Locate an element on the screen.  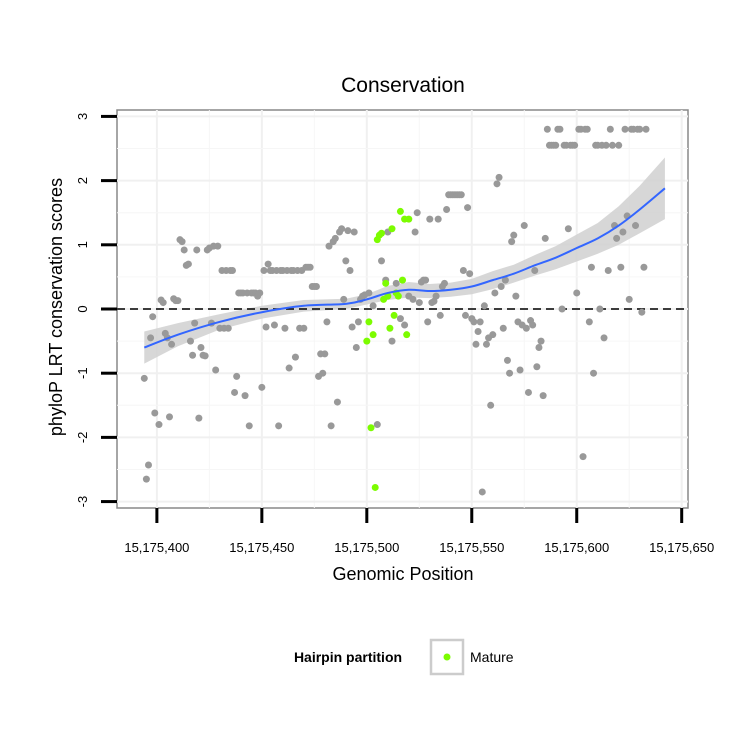
legend: Hairpin partition Mature is located at coordinates (404, 657).